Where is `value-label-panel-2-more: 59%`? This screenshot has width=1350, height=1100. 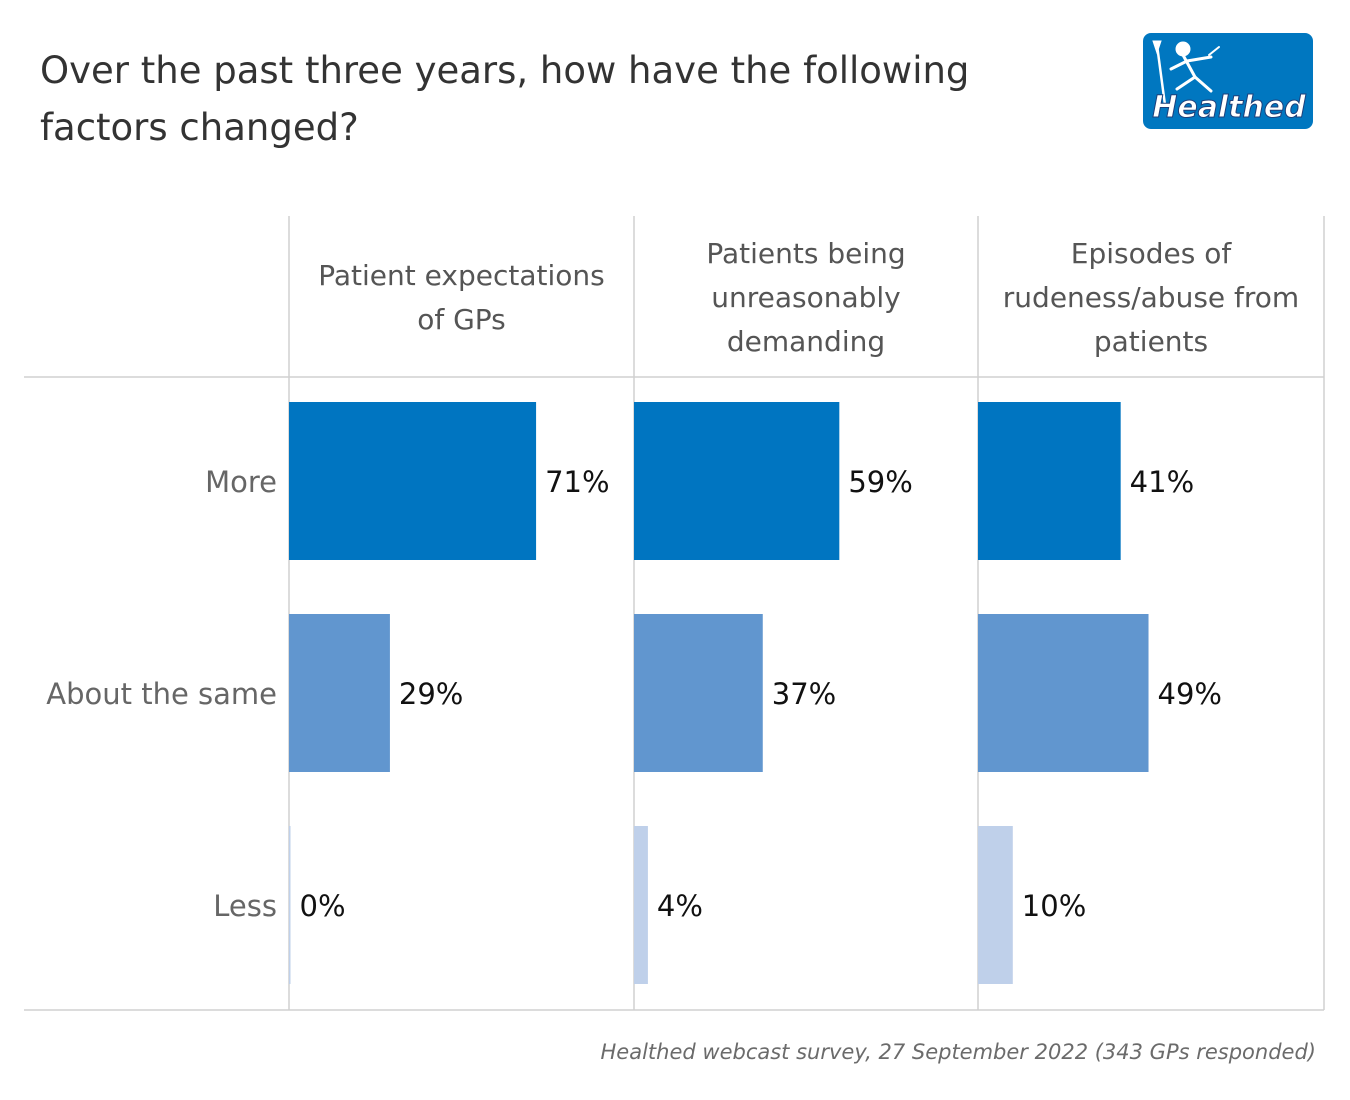
value-label-panel-2-more: 59% is located at coordinates (880, 482).